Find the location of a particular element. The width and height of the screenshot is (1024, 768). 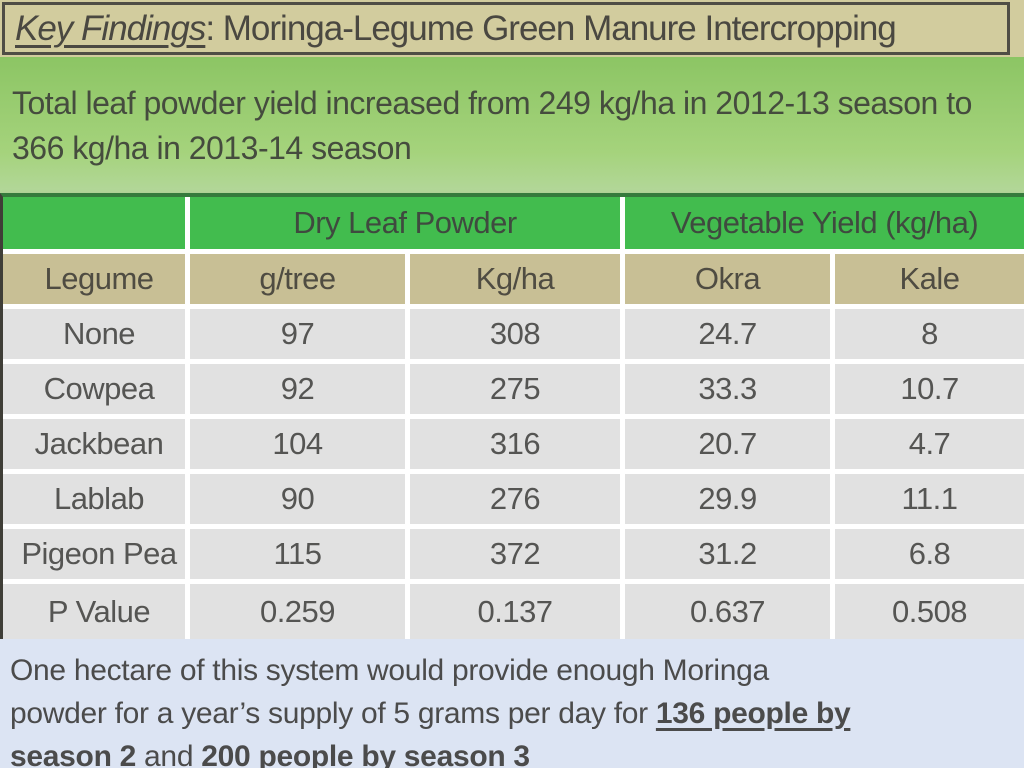

row-label: None is located at coordinates (96, 336).